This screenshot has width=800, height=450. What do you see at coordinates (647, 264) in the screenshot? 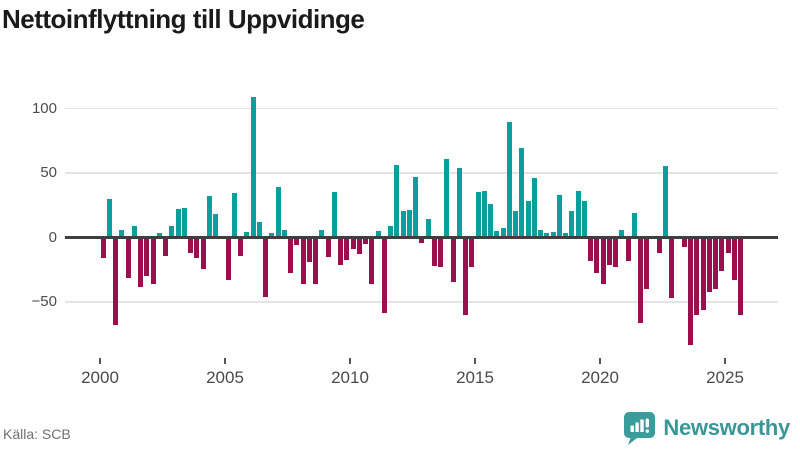
I see `bar-2021-q4` at bounding box center [647, 264].